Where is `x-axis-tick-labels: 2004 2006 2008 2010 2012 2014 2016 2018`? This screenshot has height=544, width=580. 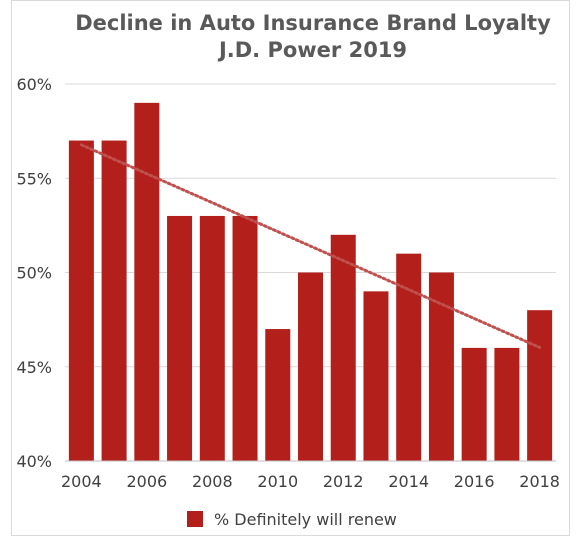 x-axis-tick-labels: 2004 2006 2008 2010 2012 2014 2016 2018 is located at coordinates (310, 481).